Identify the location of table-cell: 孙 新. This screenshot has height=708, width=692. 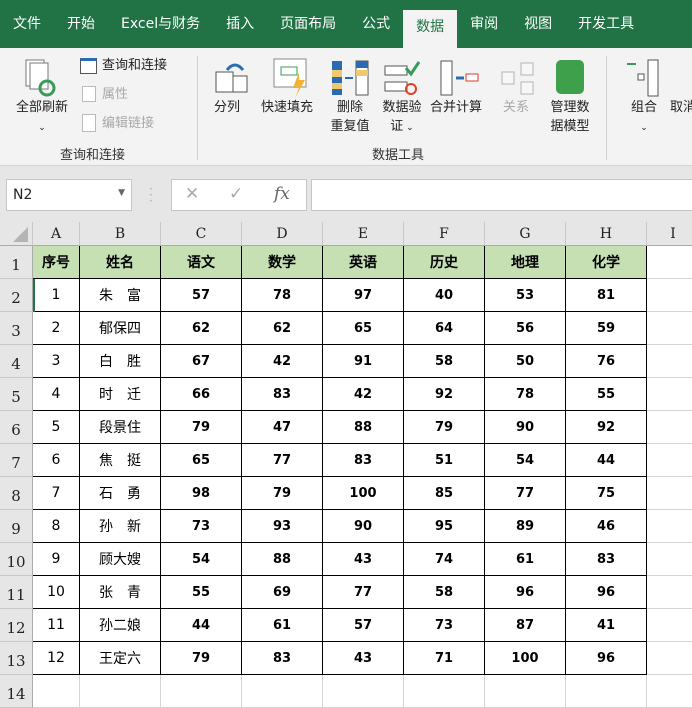
(120, 526).